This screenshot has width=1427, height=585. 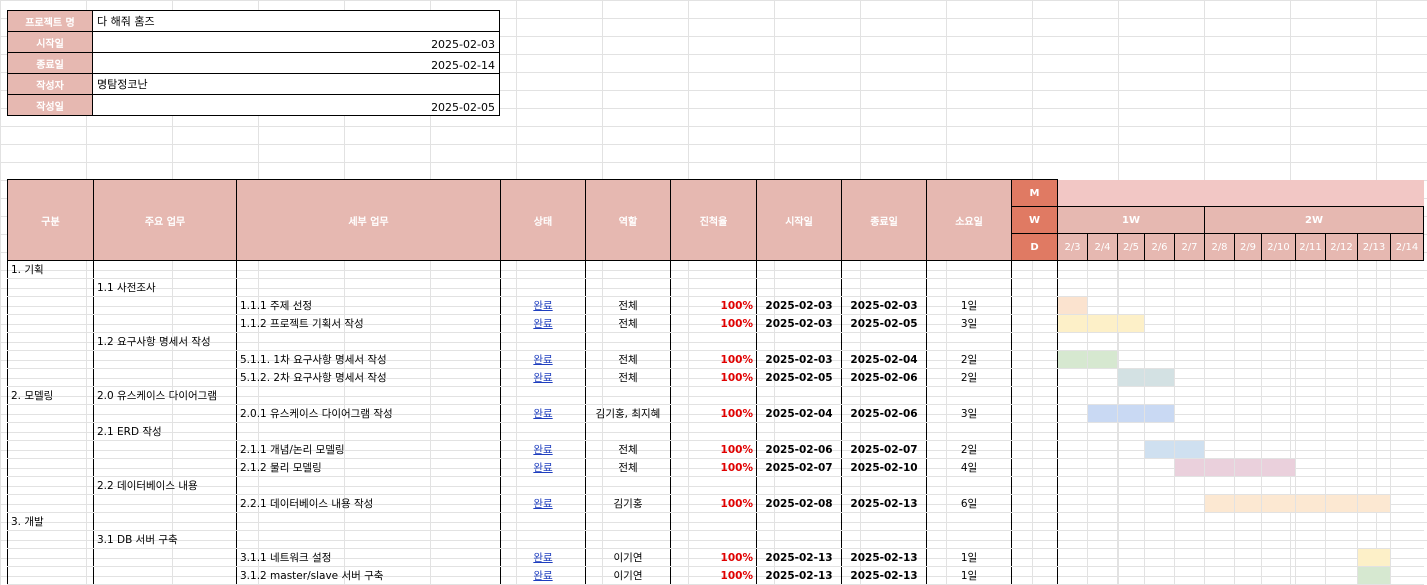 I want to click on start-date-cell: 2025-02-03, so click(x=799, y=359).